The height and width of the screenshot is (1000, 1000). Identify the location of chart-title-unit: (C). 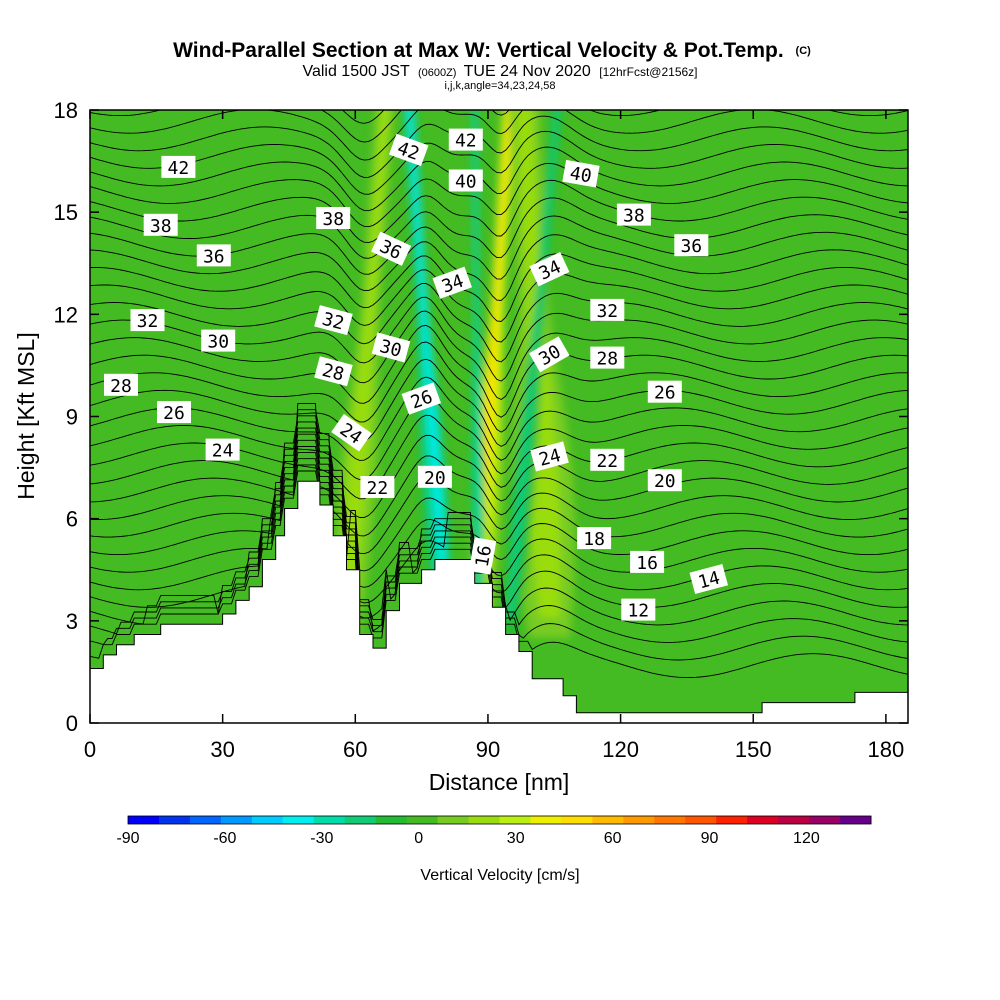
(804, 51).